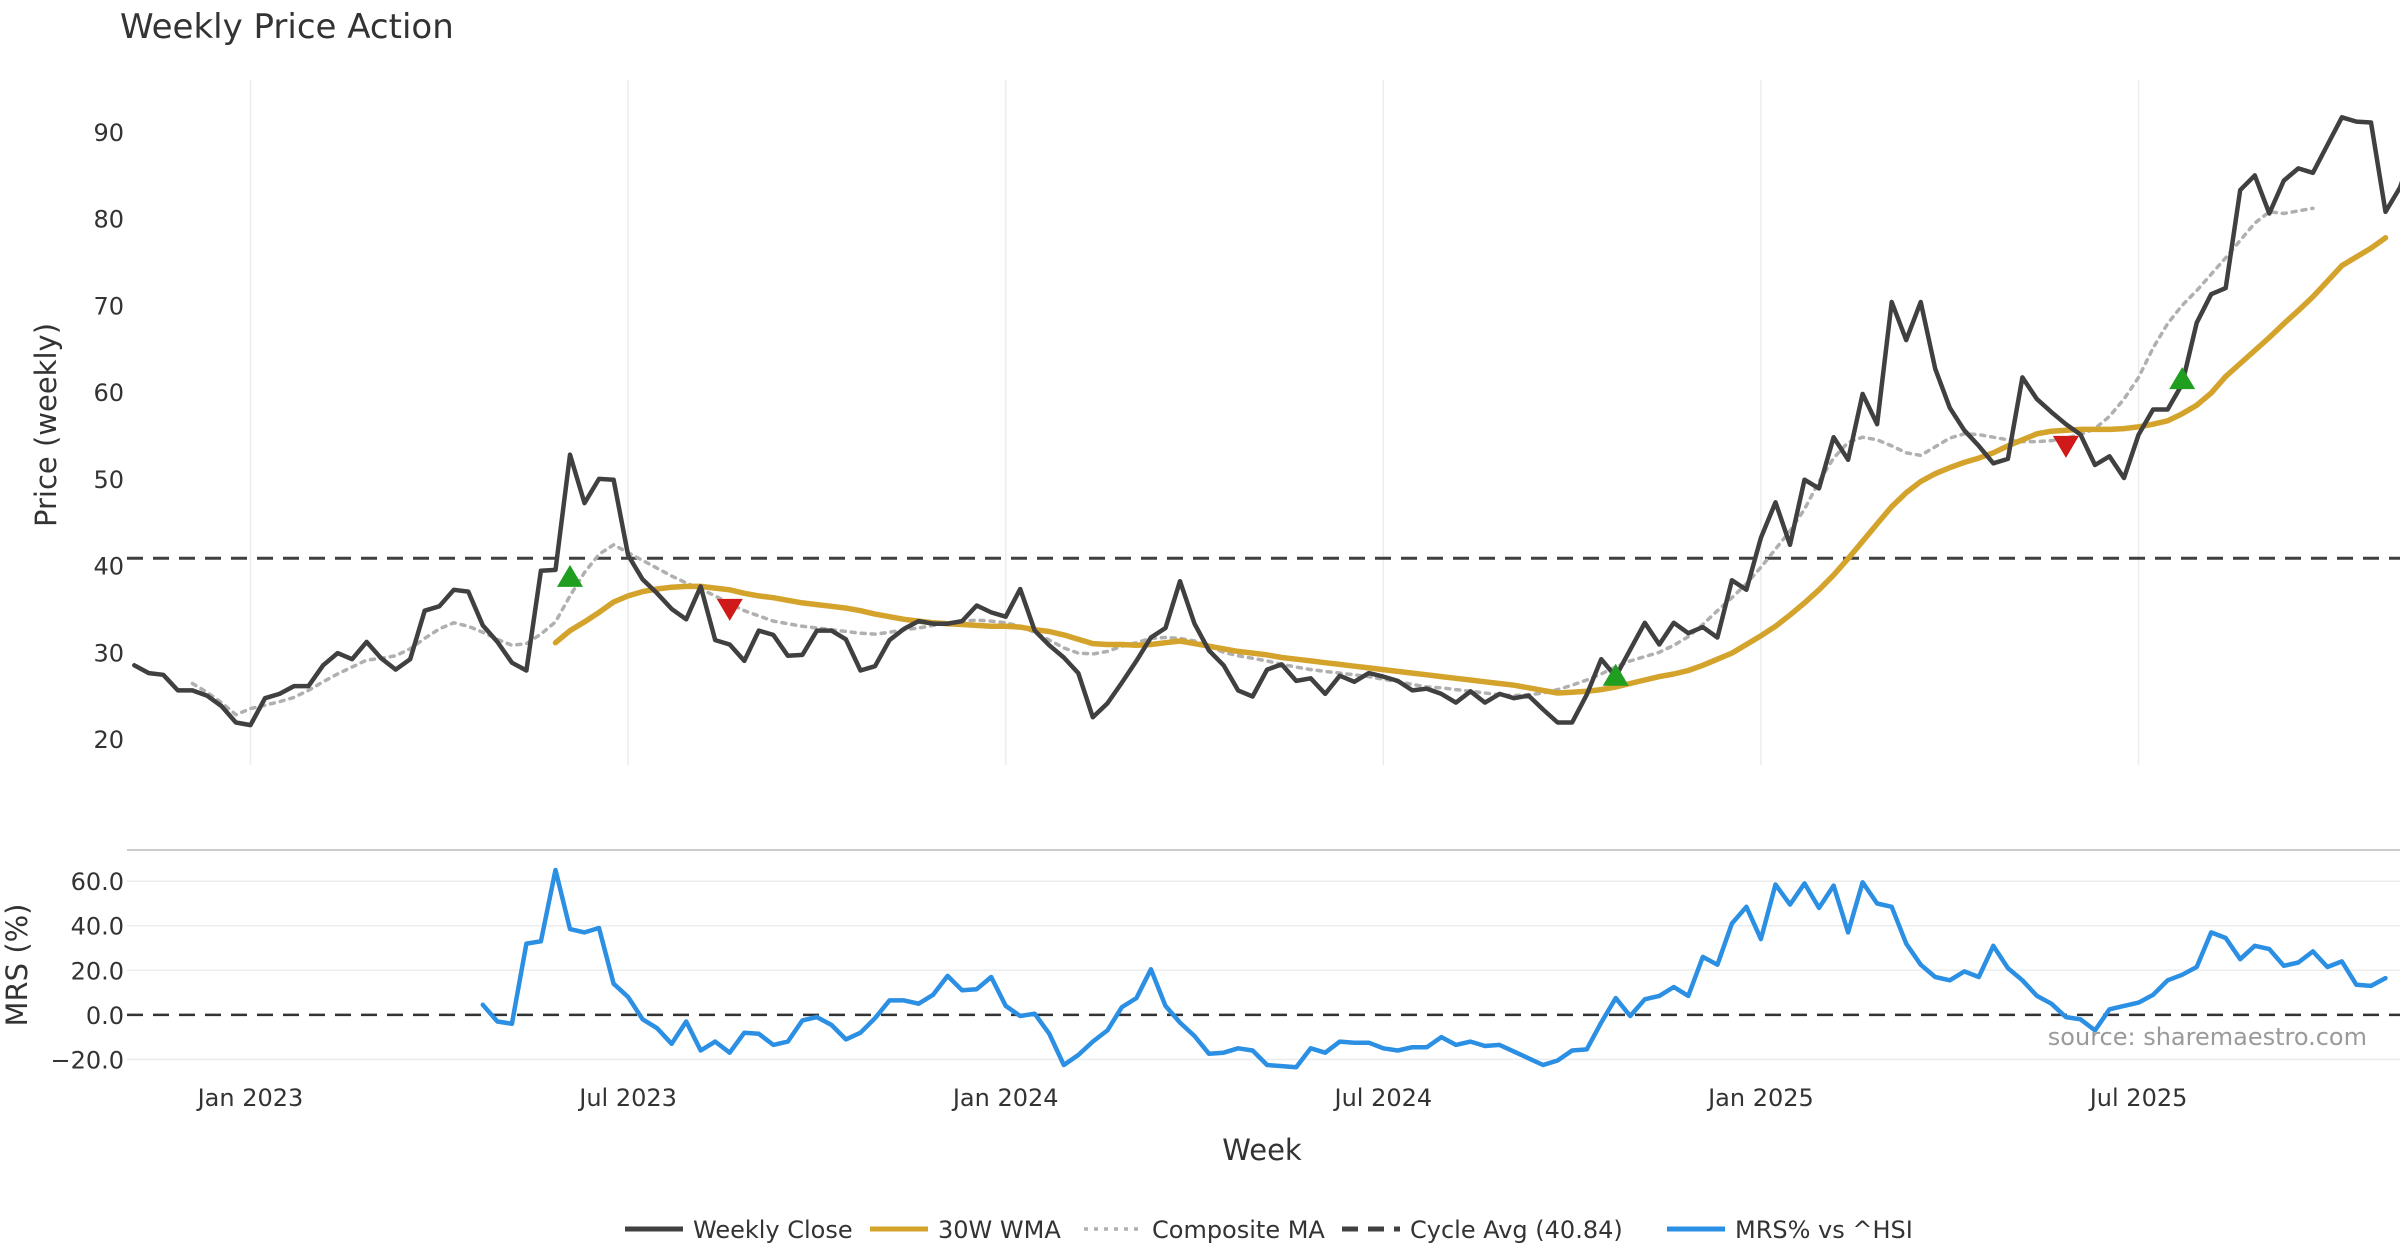 The height and width of the screenshot is (1260, 2400). What do you see at coordinates (46, 425) in the screenshot?
I see `price-y-axis-title: Price (weekly)` at bounding box center [46, 425].